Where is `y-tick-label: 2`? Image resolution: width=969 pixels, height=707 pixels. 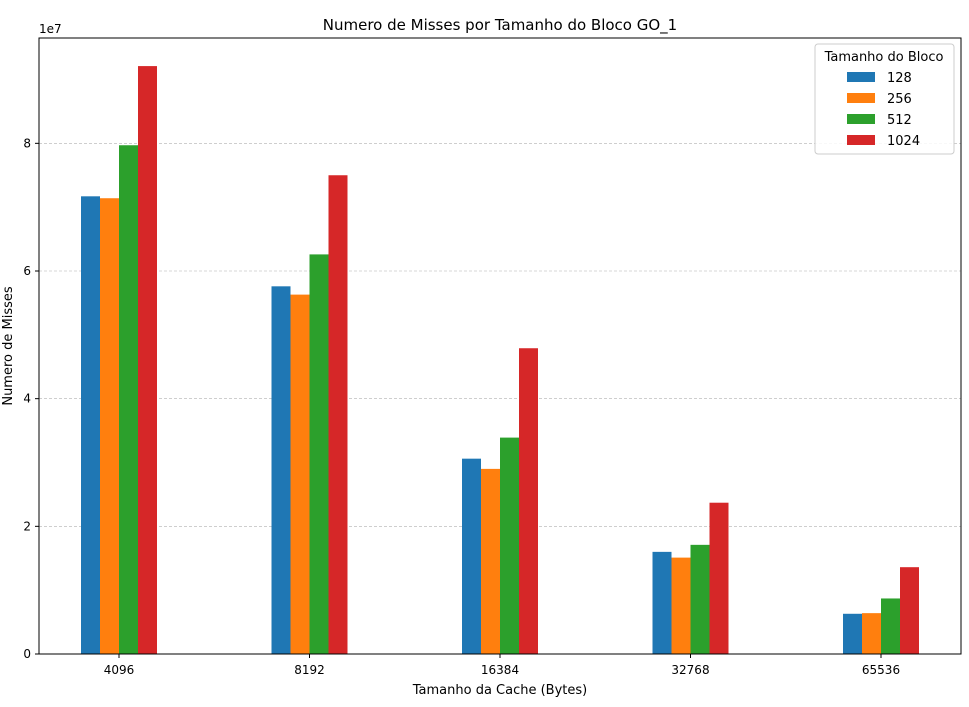 y-tick-label: 2 is located at coordinates (27, 526).